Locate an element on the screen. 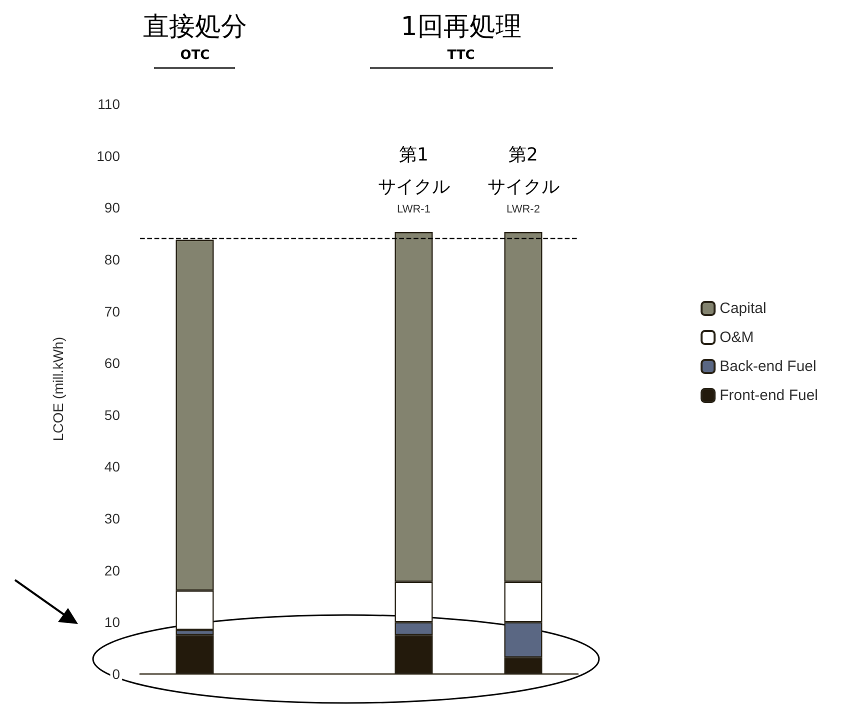  legend-label: Back-end Fuel is located at coordinates (768, 366).